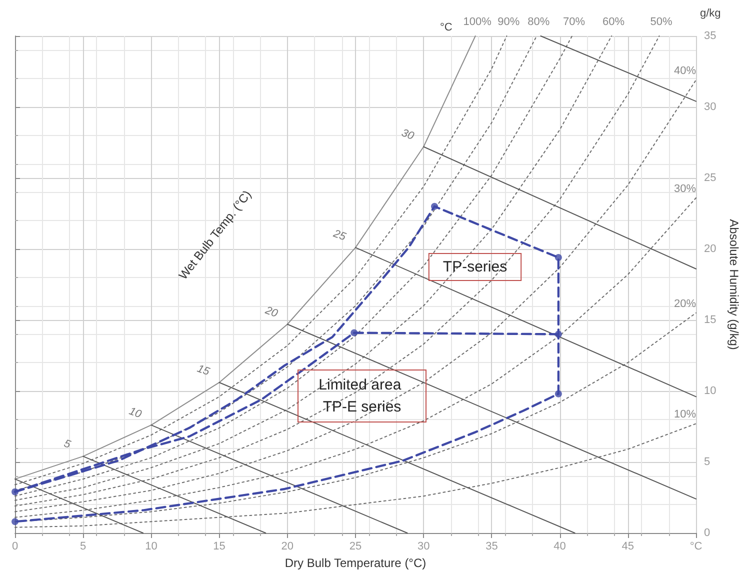 Image resolution: width=748 pixels, height=576 pixels. I want to click on series-label: 80%, so click(539, 22).